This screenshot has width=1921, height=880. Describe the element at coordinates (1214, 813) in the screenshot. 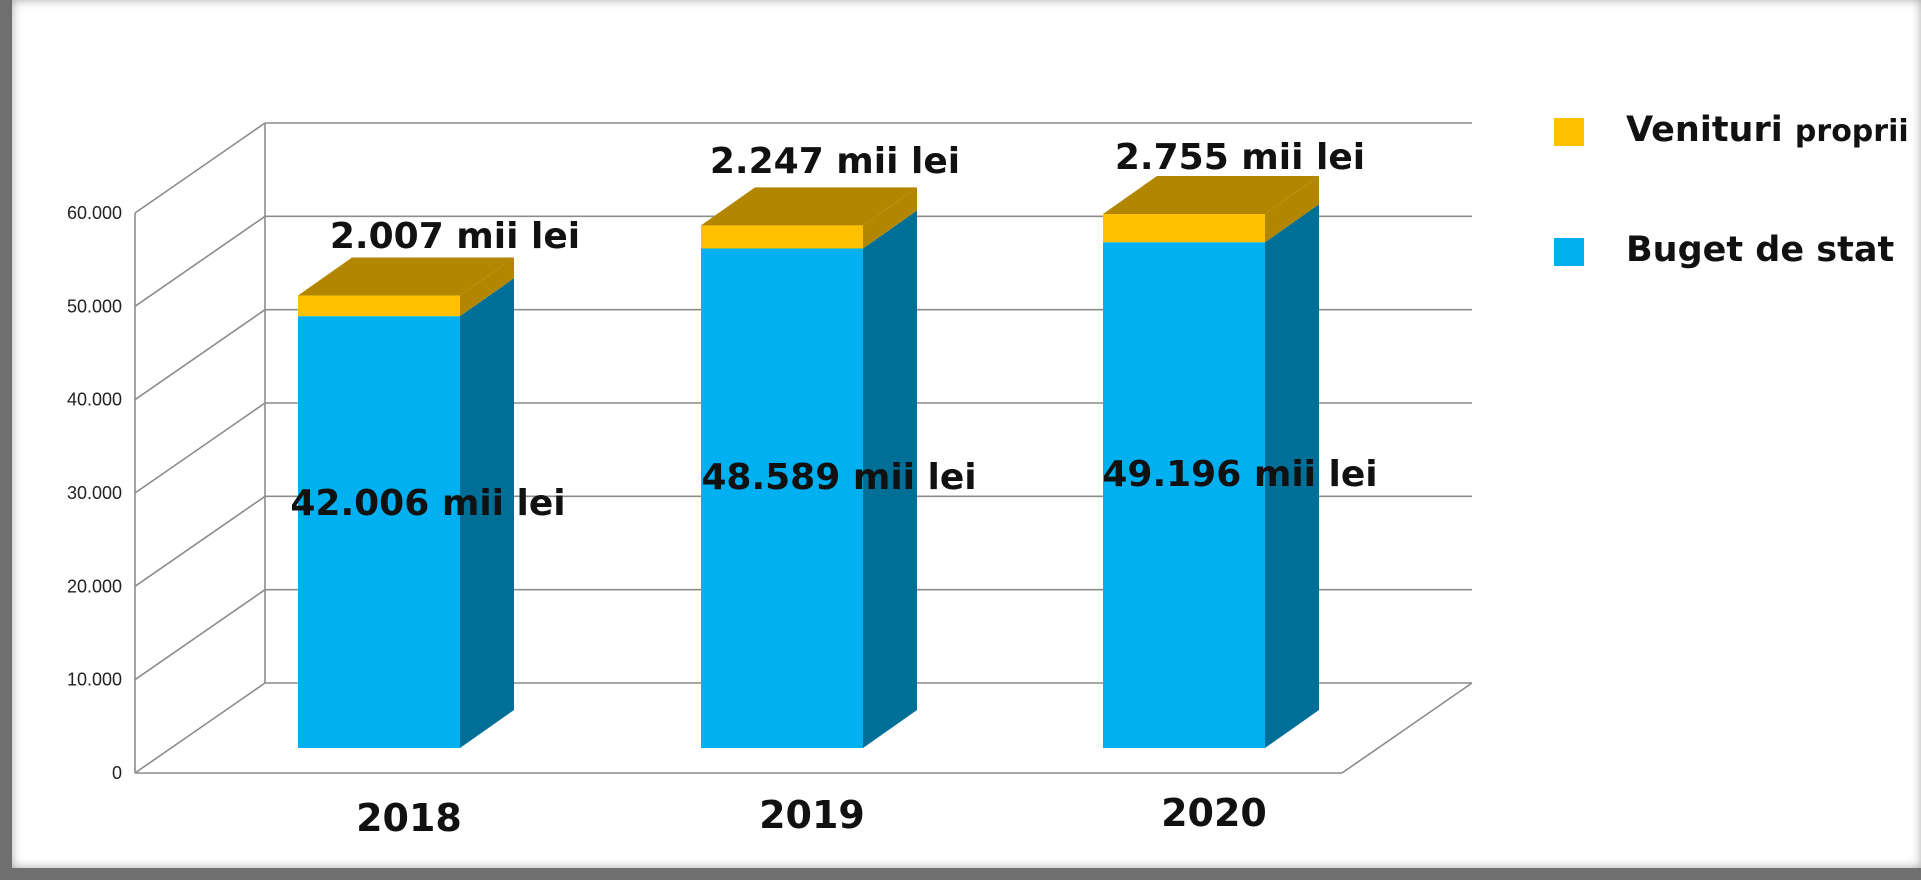

I see `x-tick-label: 2020` at that location.